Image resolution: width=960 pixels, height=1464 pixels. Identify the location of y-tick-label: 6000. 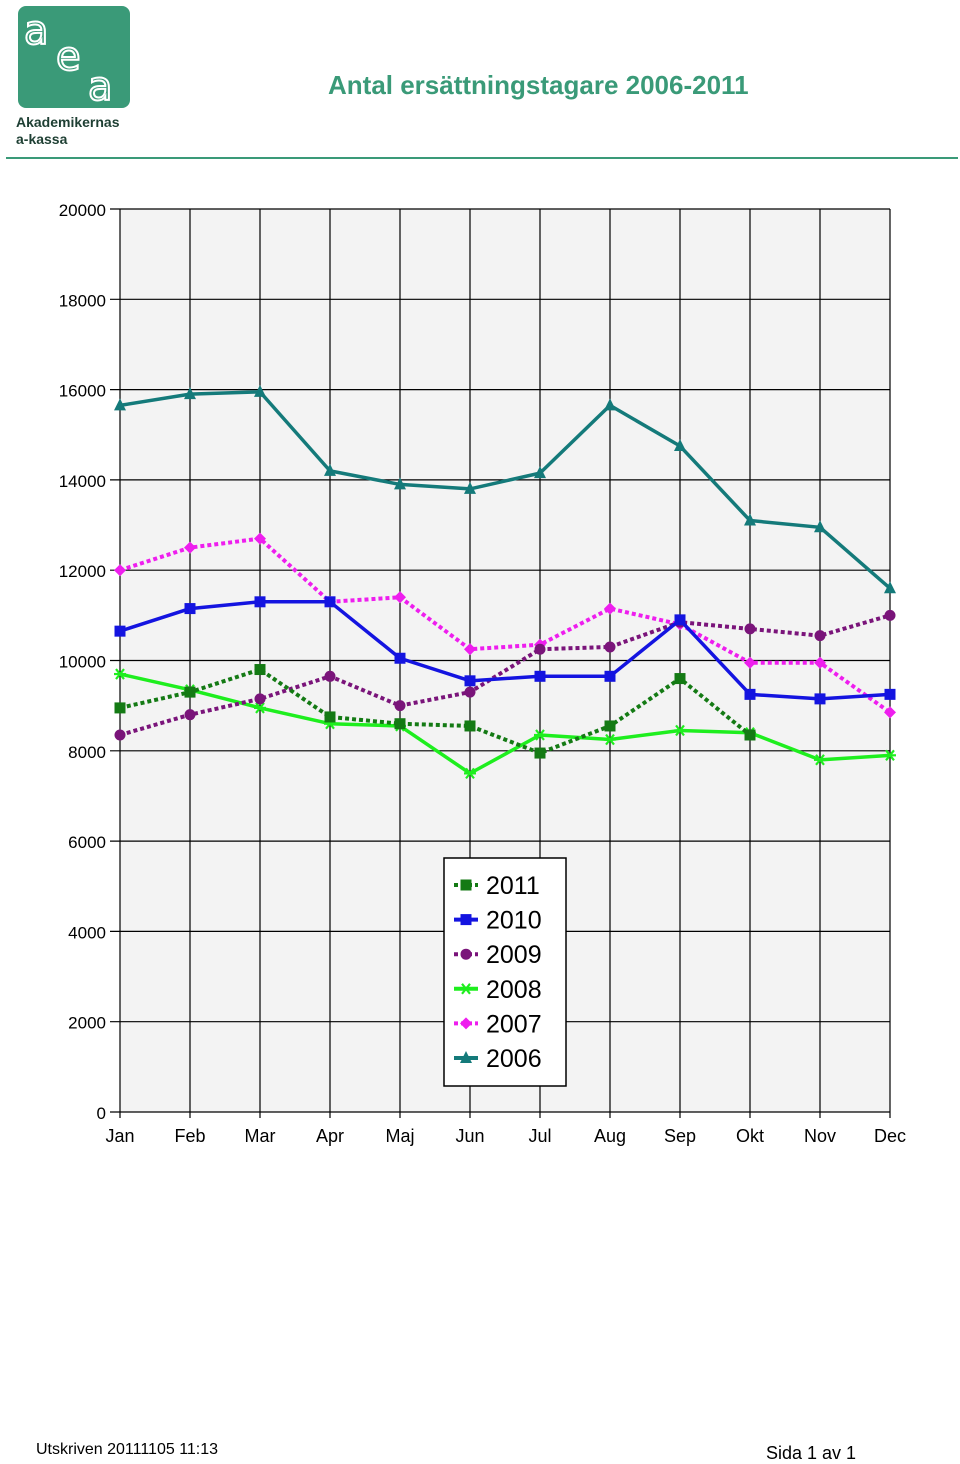
(87, 842).